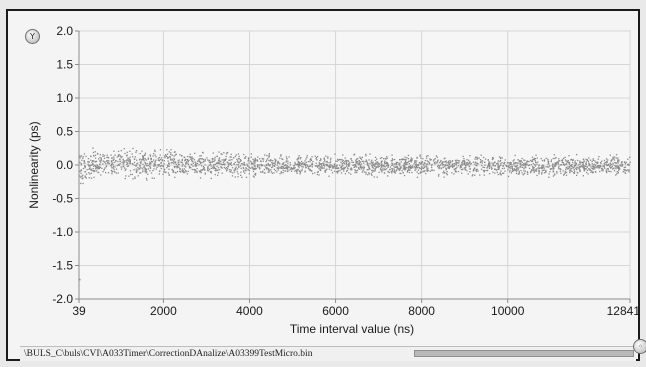  Describe the element at coordinates (639, 346) in the screenshot. I see `scroll-cursor-button: ◦` at that location.